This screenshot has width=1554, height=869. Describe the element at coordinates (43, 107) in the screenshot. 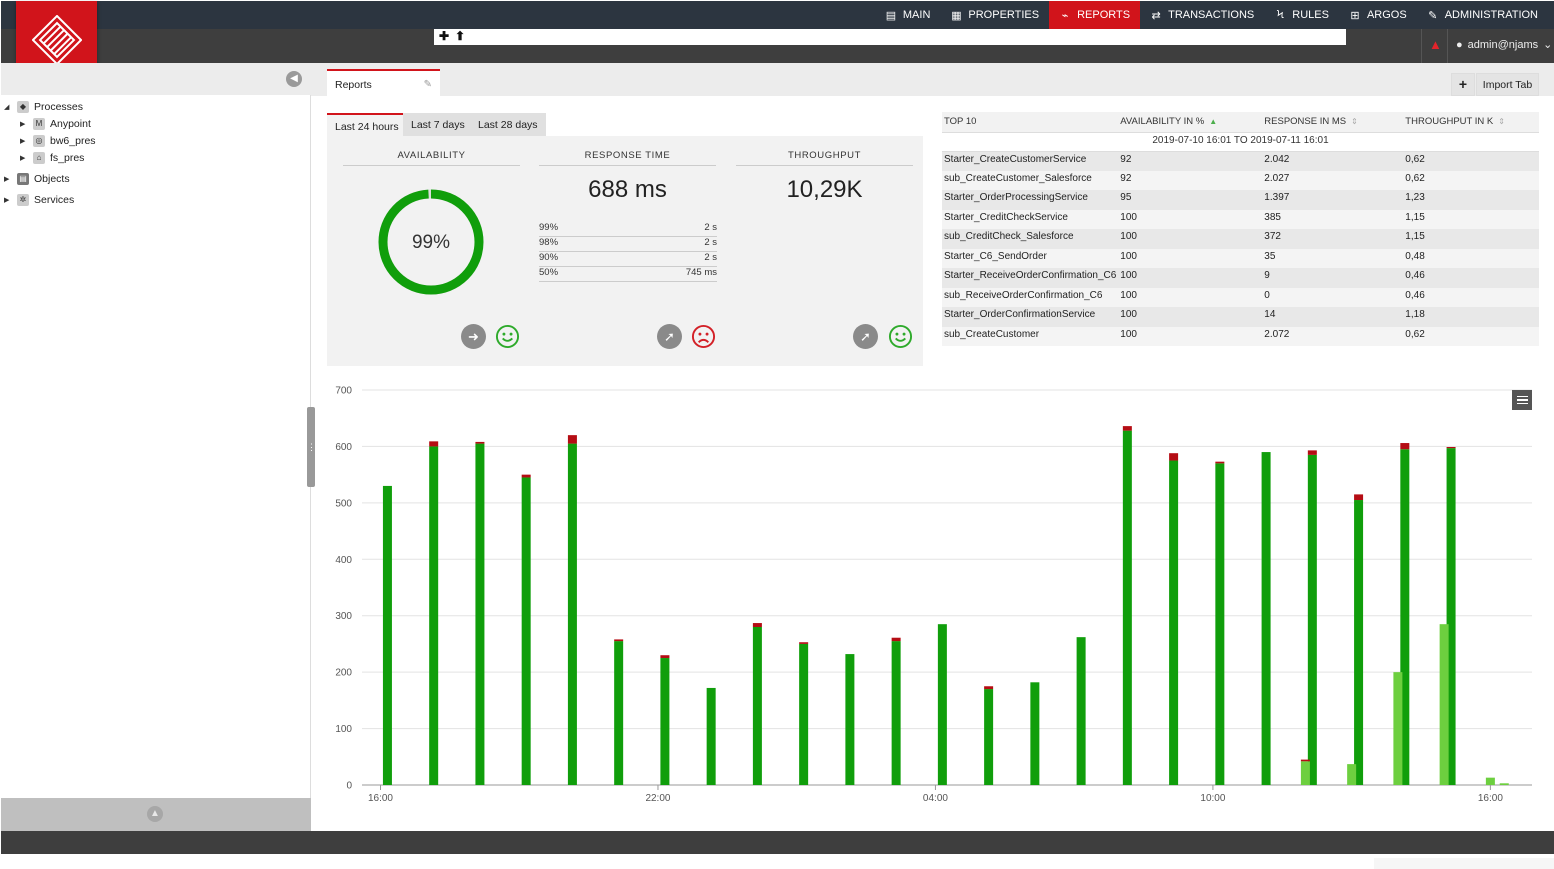

I see `tree-item-processes: ◢ ◆ Processes` at that location.